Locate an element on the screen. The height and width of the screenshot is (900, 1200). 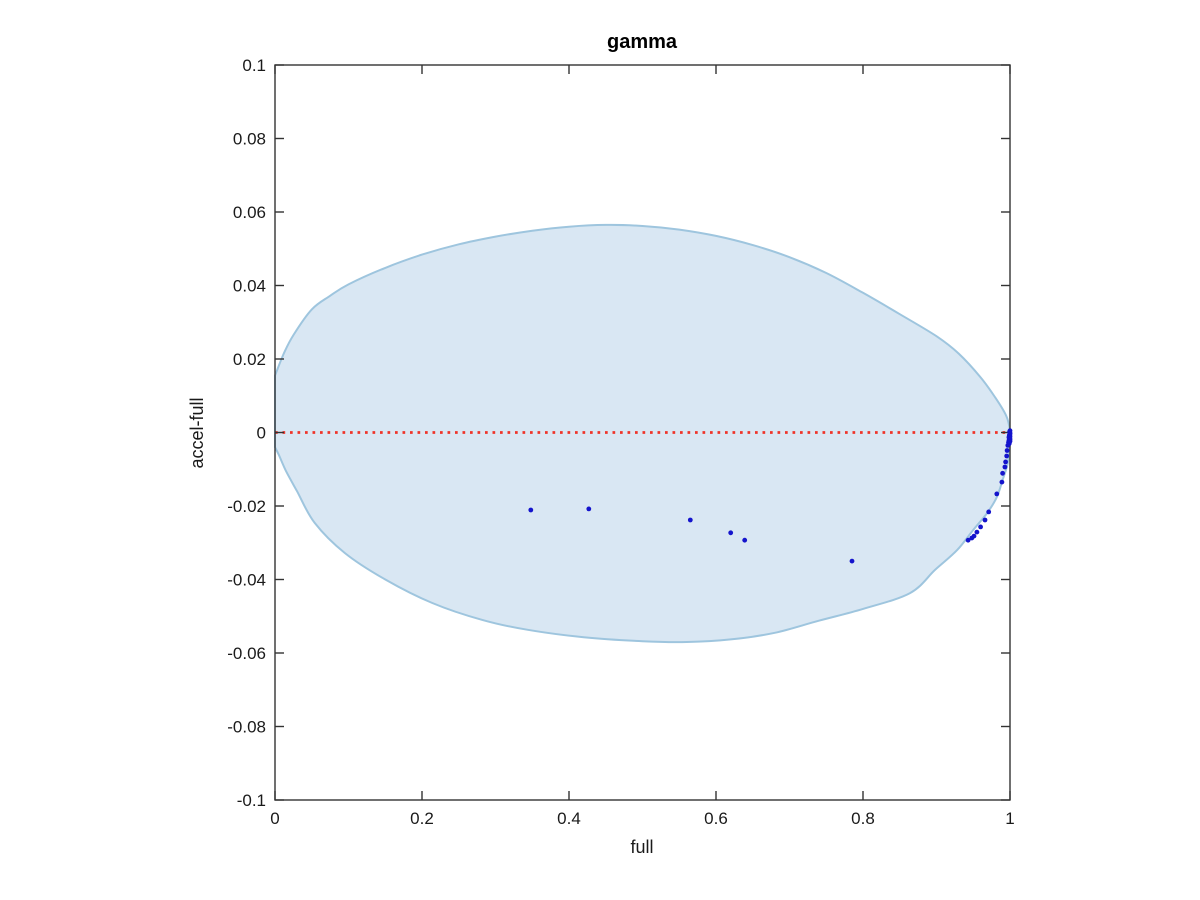
x-tick-label: 0.6 is located at coordinates (716, 818).